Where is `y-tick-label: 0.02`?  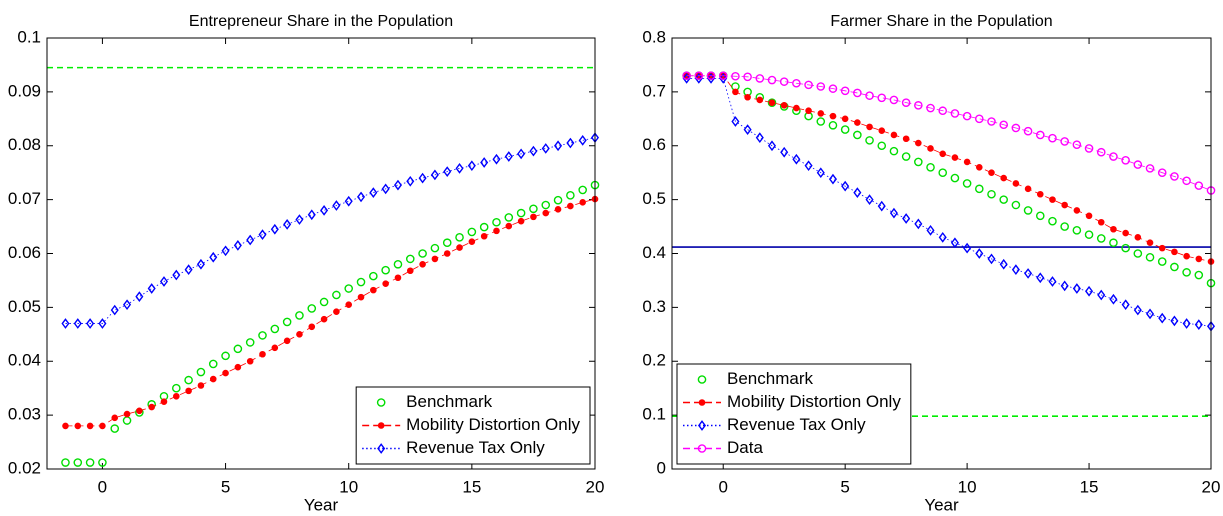 y-tick-label: 0.02 is located at coordinates (24, 467).